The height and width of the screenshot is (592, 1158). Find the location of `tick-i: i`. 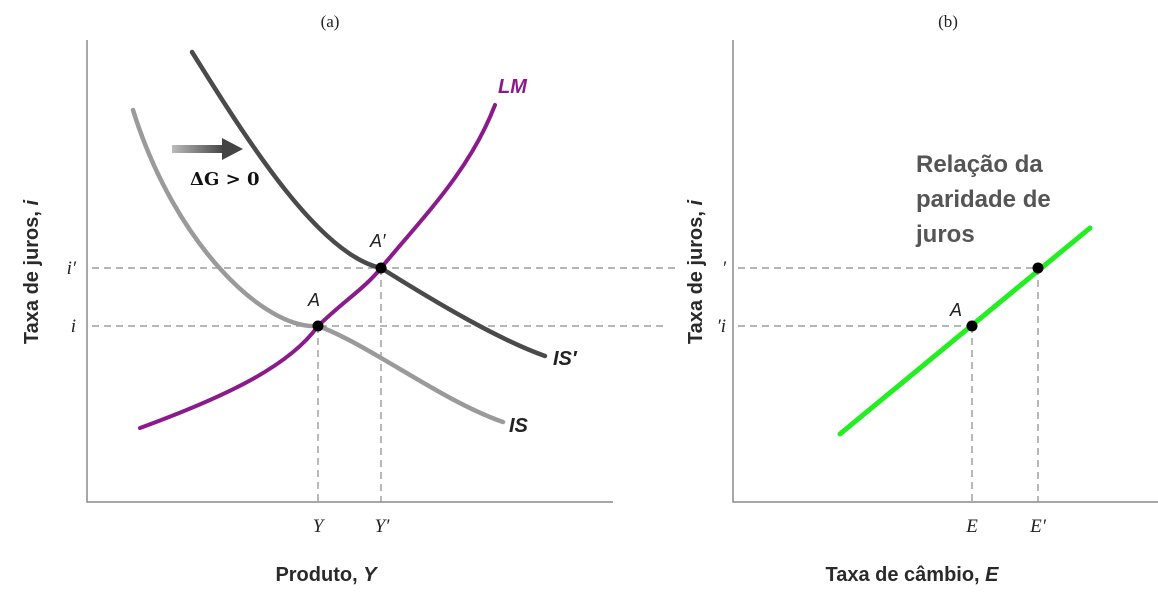

tick-i: i is located at coordinates (73, 326).